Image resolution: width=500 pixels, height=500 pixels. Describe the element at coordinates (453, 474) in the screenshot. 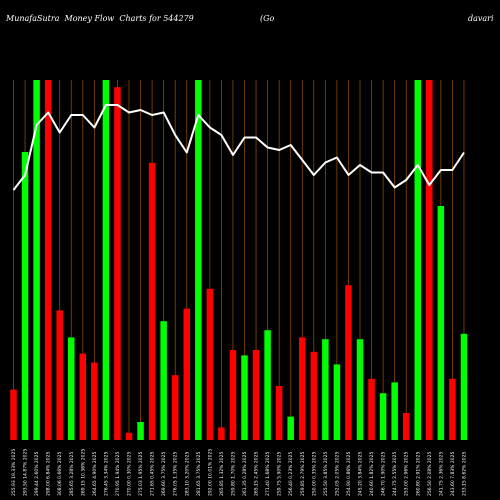

I see `x-tick-label: 243.60 7.83% 2025` at that location.